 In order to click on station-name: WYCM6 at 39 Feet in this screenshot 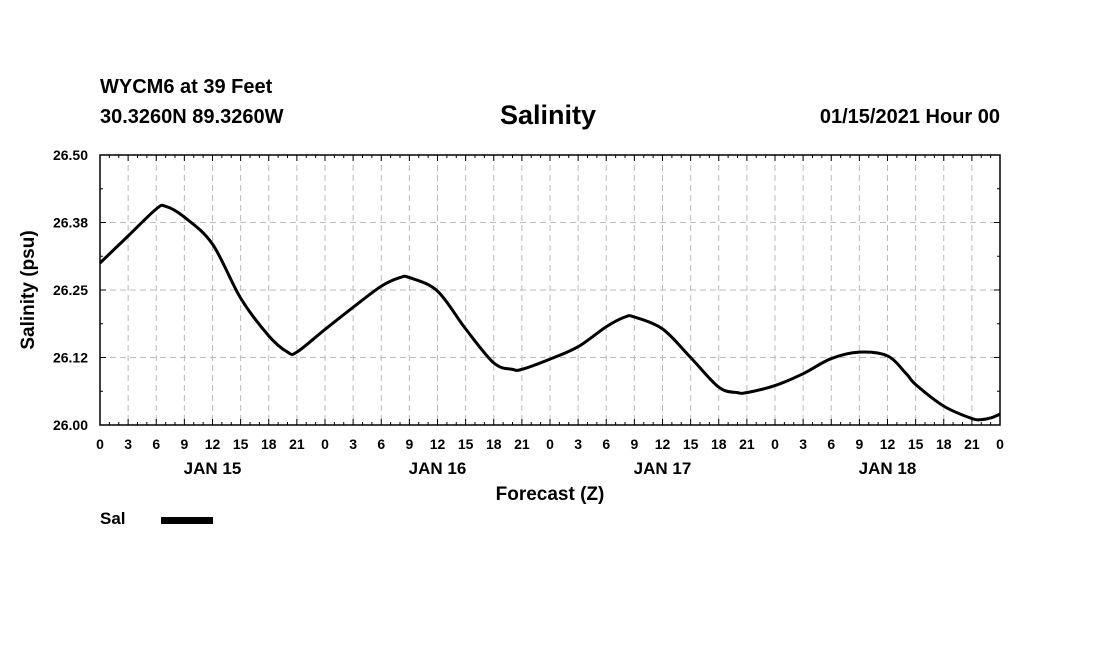, I will do `click(186, 87)`.